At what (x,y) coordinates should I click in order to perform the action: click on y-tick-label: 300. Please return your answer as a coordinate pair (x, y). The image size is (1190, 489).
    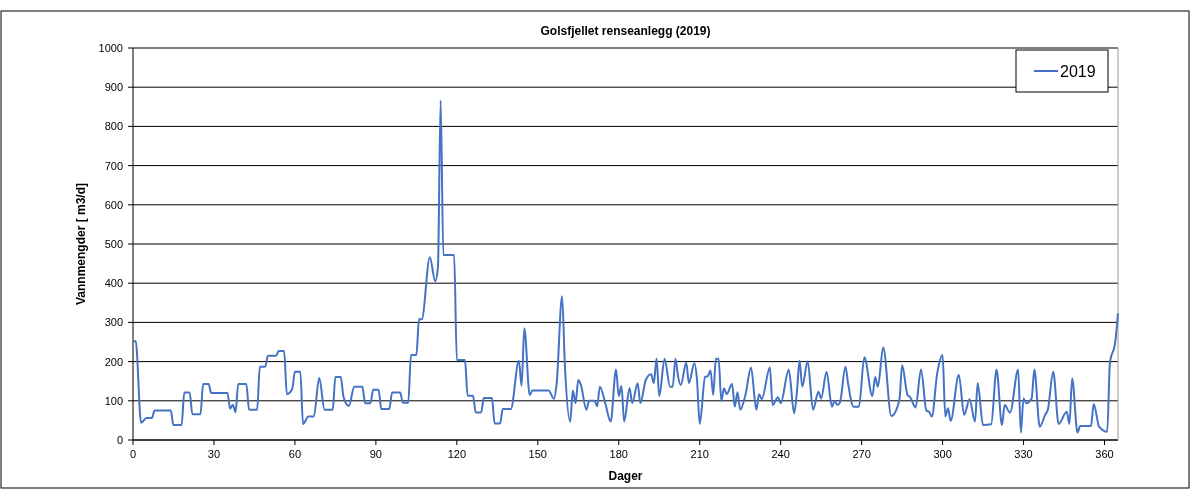
    Looking at the image, I should click on (113, 322).